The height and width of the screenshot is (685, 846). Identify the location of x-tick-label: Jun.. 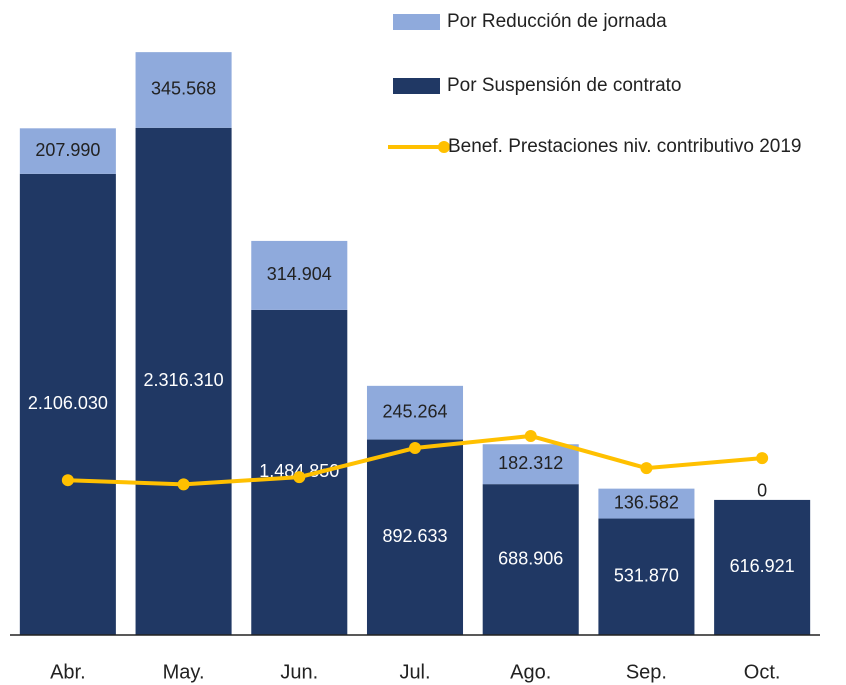
(299, 672).